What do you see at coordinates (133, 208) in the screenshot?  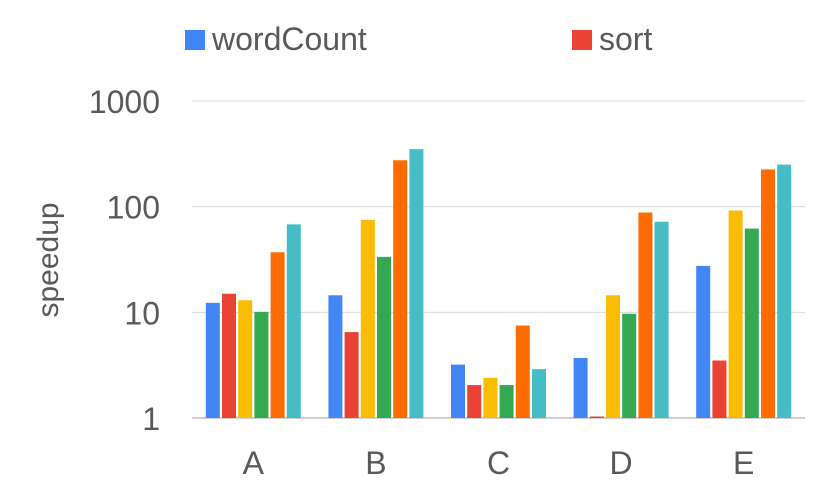 I see `y-tick-label: 100` at bounding box center [133, 208].